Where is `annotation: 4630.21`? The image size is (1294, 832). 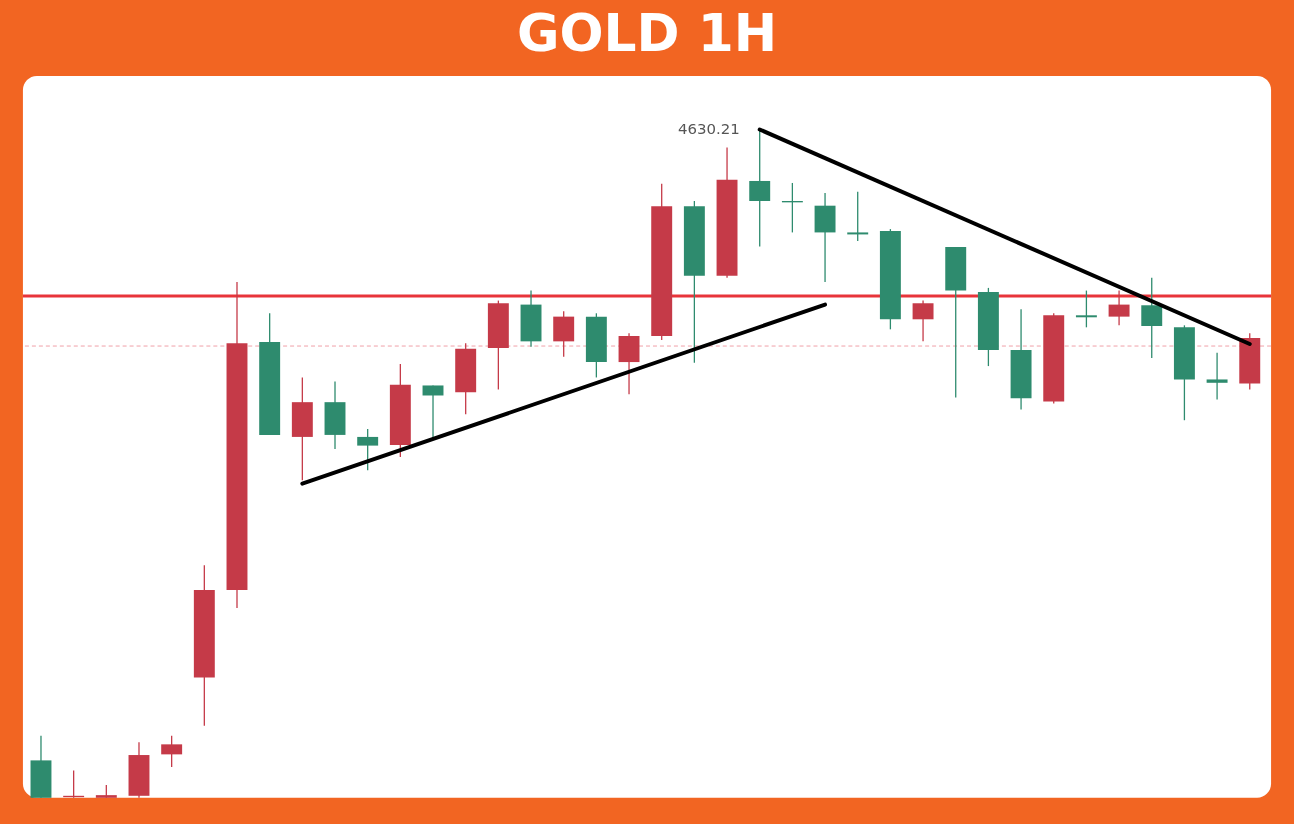
annotation: 4630.21 is located at coordinates (708, 129).